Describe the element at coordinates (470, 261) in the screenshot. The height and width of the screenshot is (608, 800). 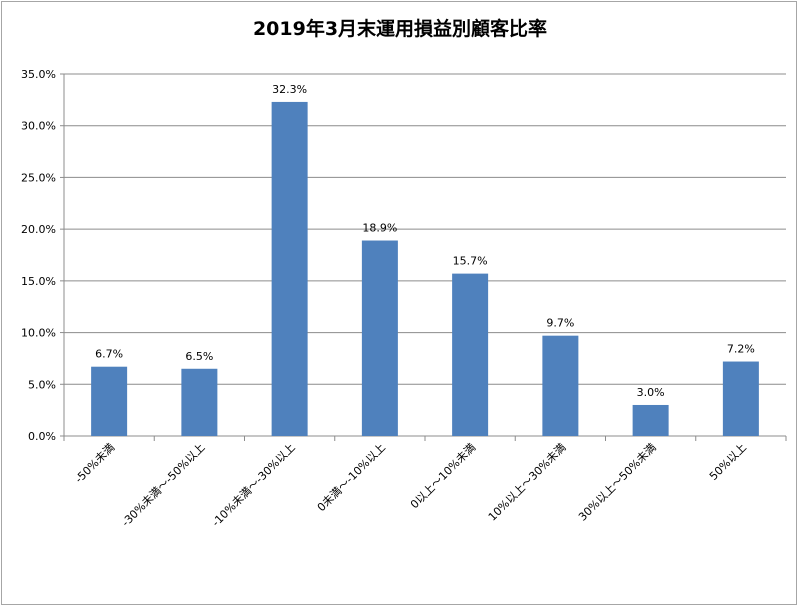
I see `data-label: 15.7%` at that location.